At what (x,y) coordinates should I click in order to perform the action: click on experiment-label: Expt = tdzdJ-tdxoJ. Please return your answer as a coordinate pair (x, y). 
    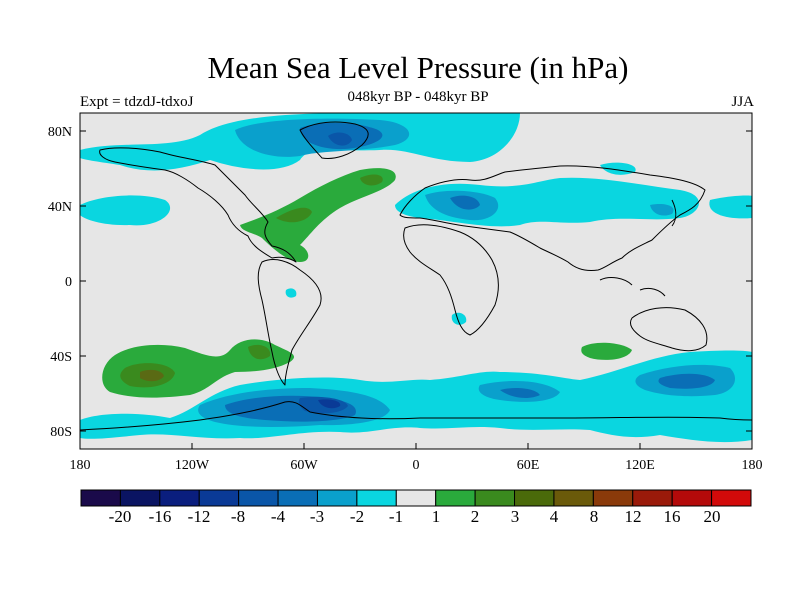
    Looking at the image, I should click on (137, 102).